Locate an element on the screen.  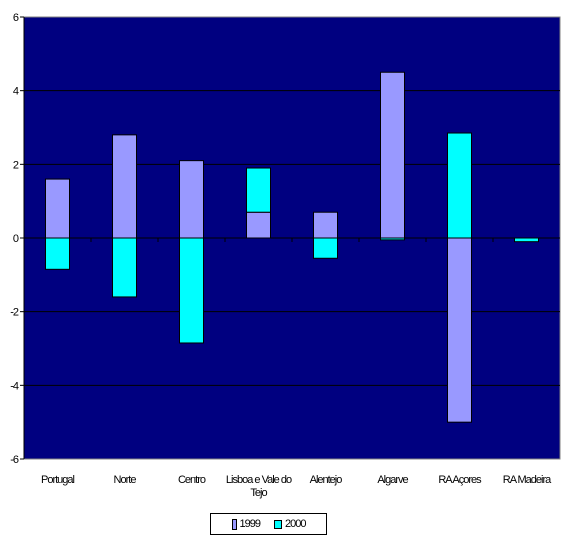
legend: 1999 2000 is located at coordinates (268, 524).